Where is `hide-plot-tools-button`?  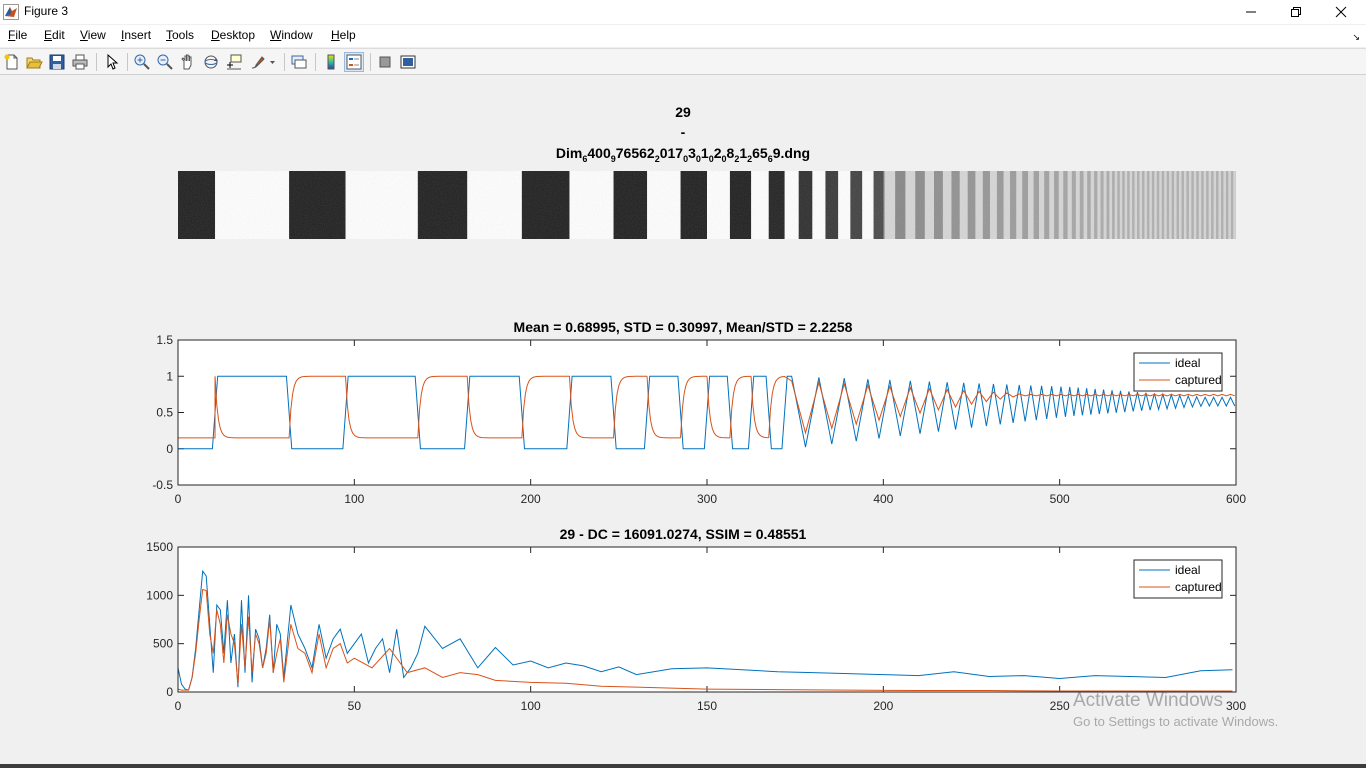 hide-plot-tools-button is located at coordinates (385, 62).